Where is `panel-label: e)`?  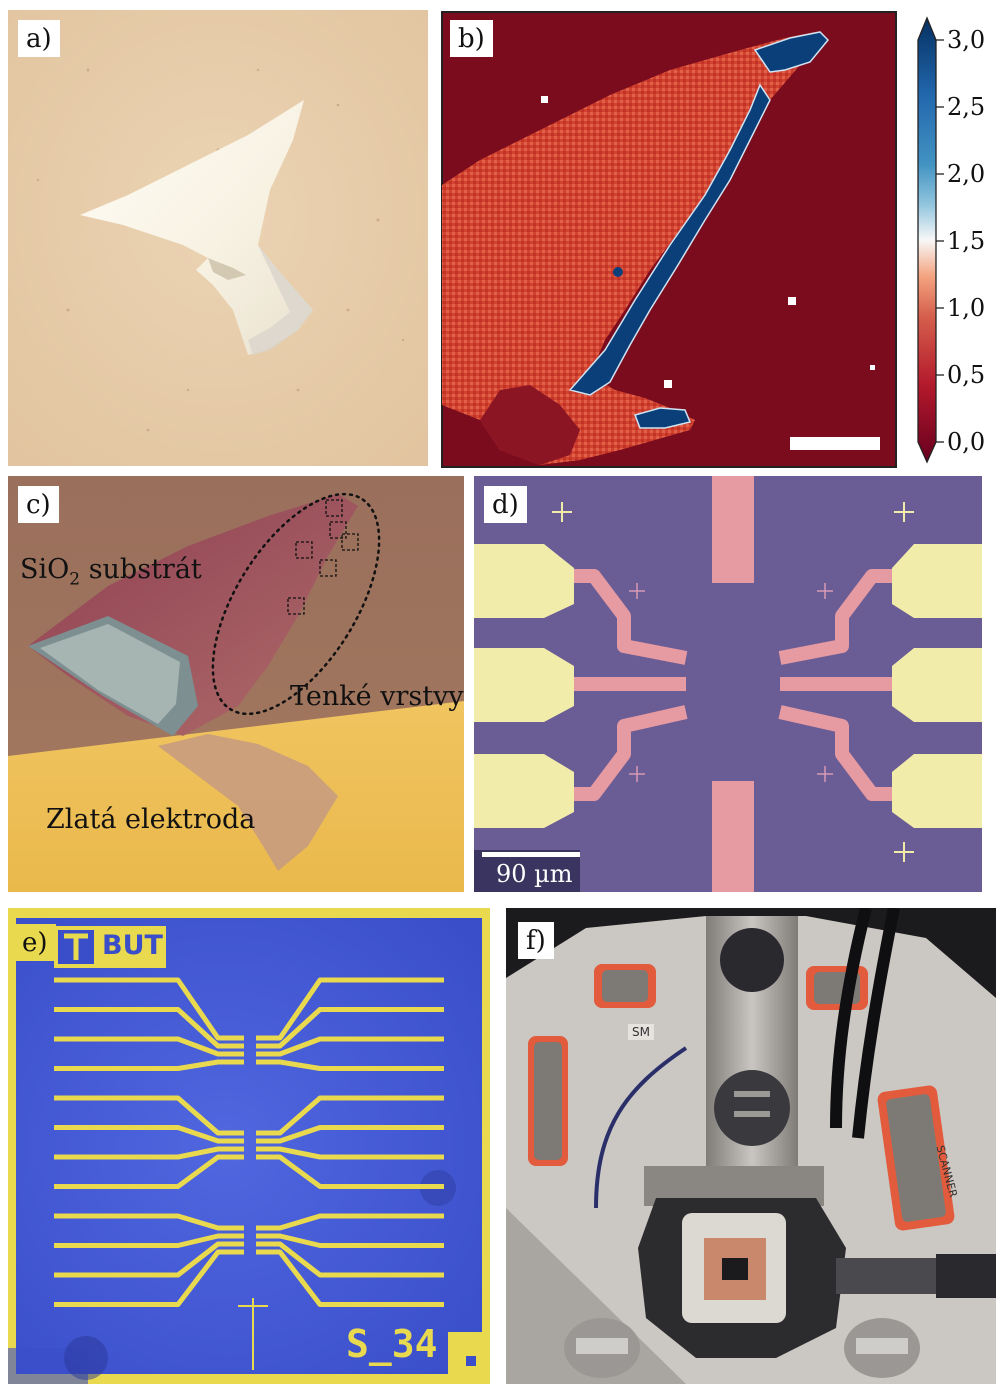 panel-label: e) is located at coordinates (35, 942).